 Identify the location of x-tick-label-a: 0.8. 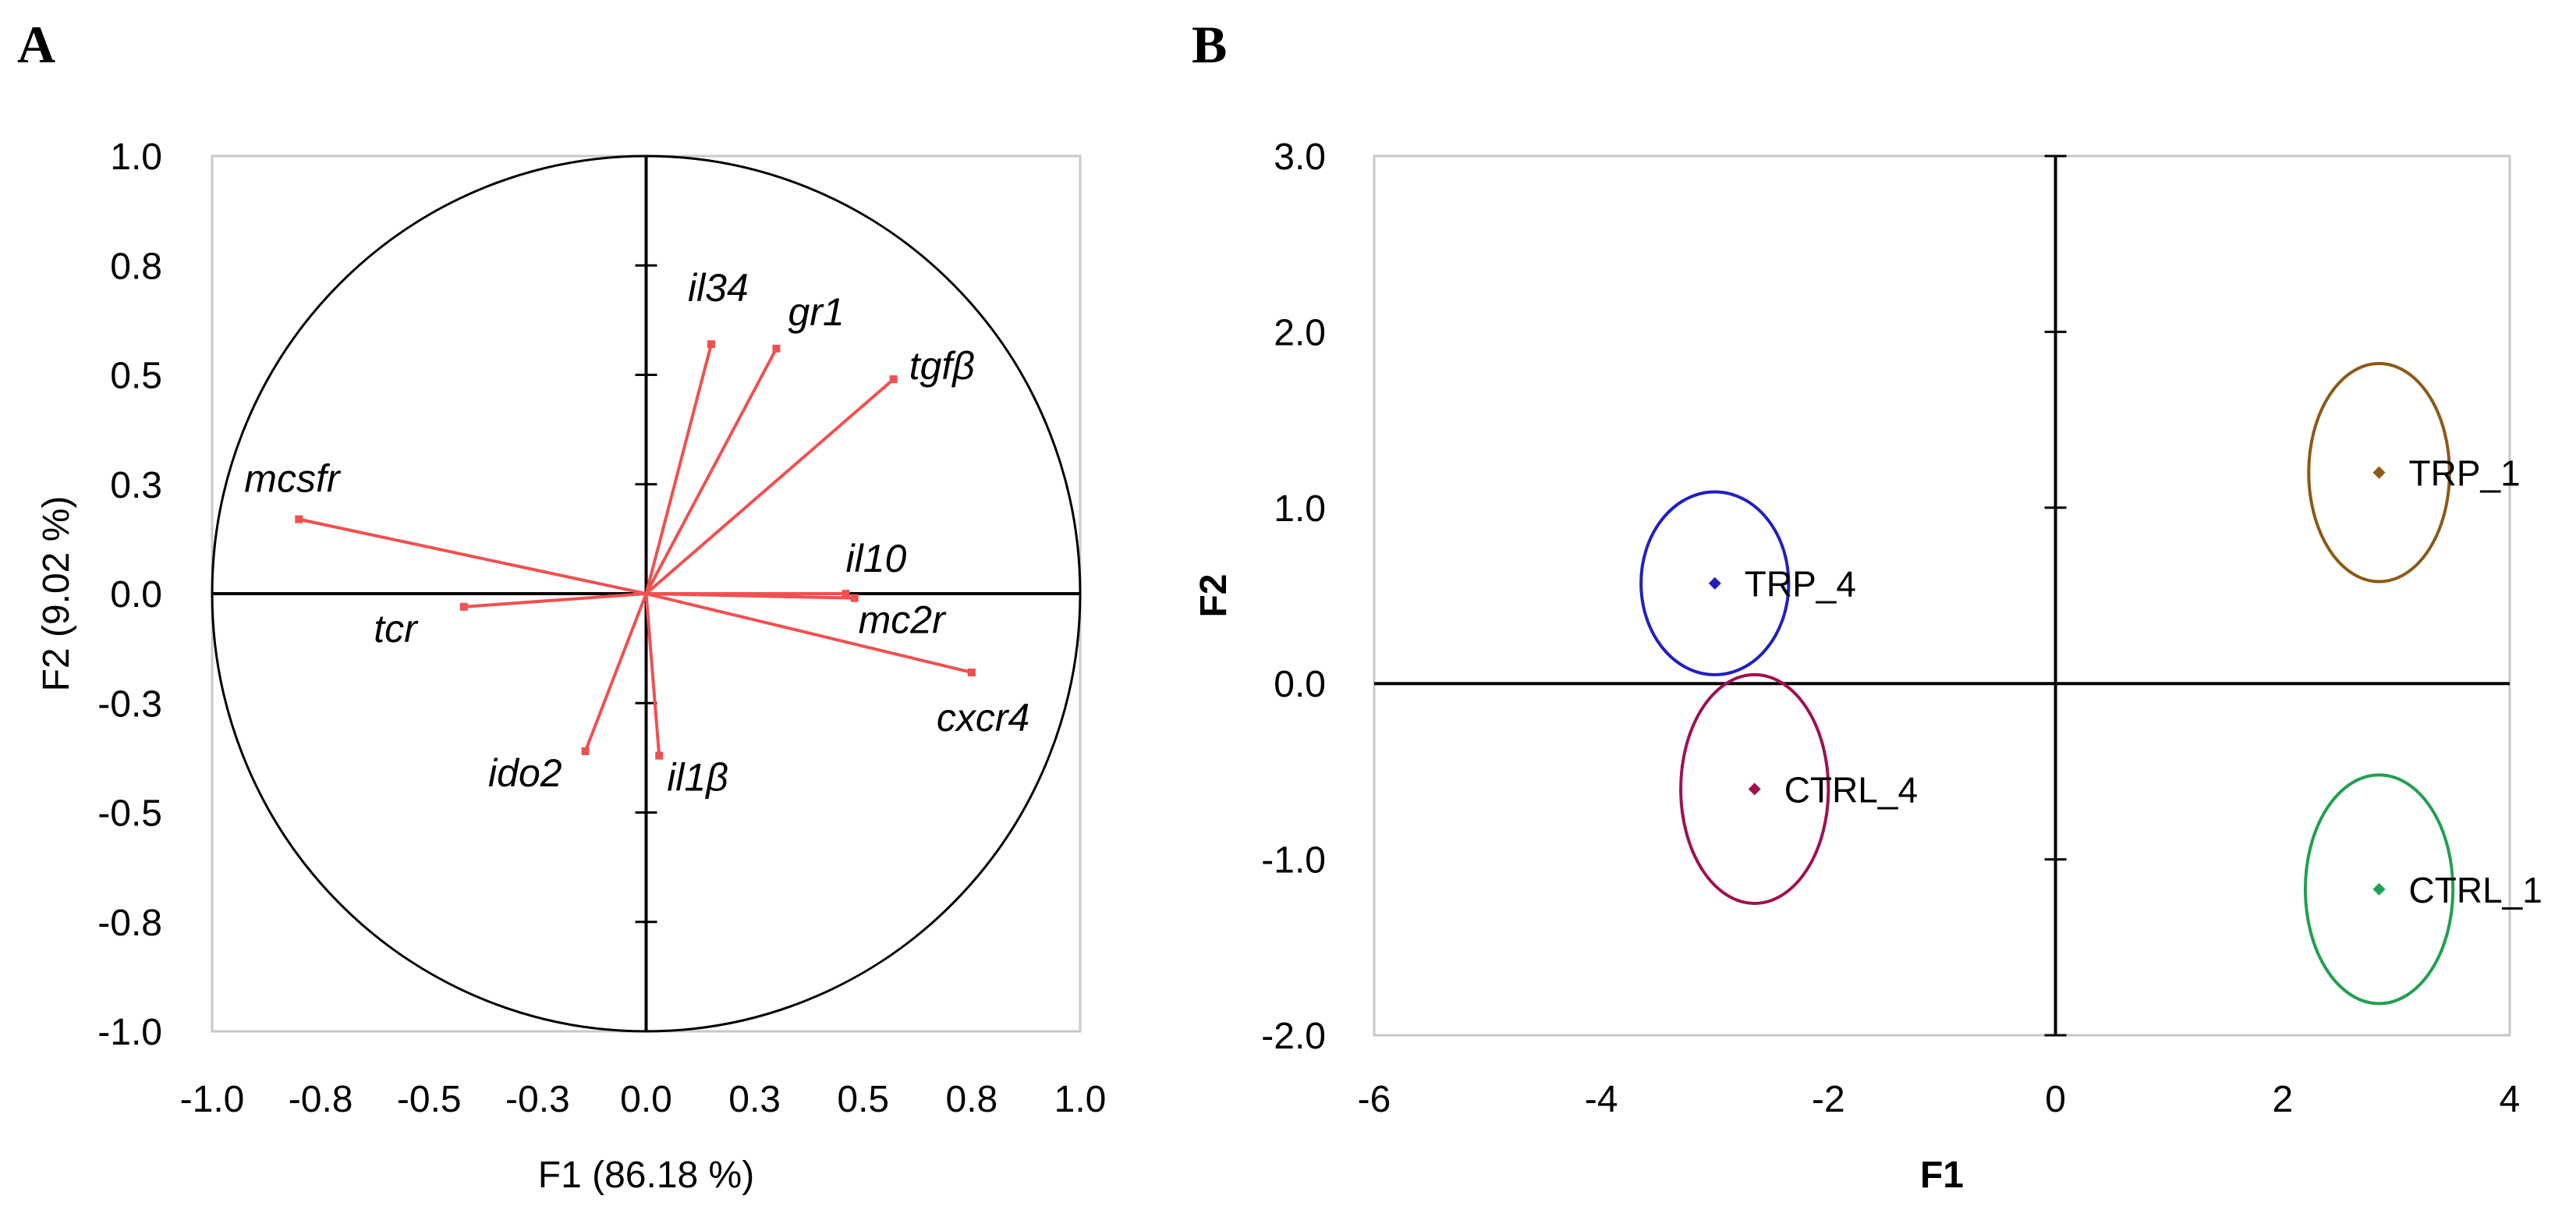
(972, 1099).